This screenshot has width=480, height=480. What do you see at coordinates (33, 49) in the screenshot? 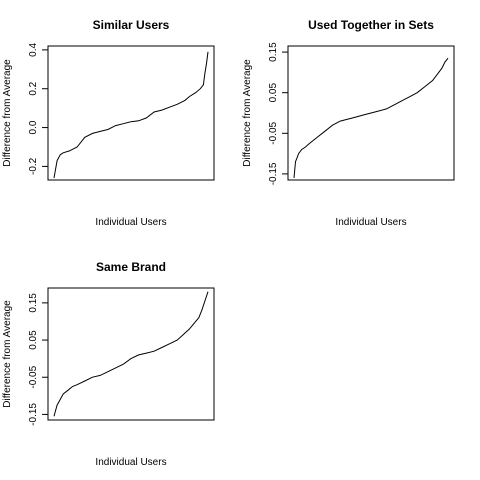
I see `y-tick-label: 0.4` at bounding box center [33, 49].